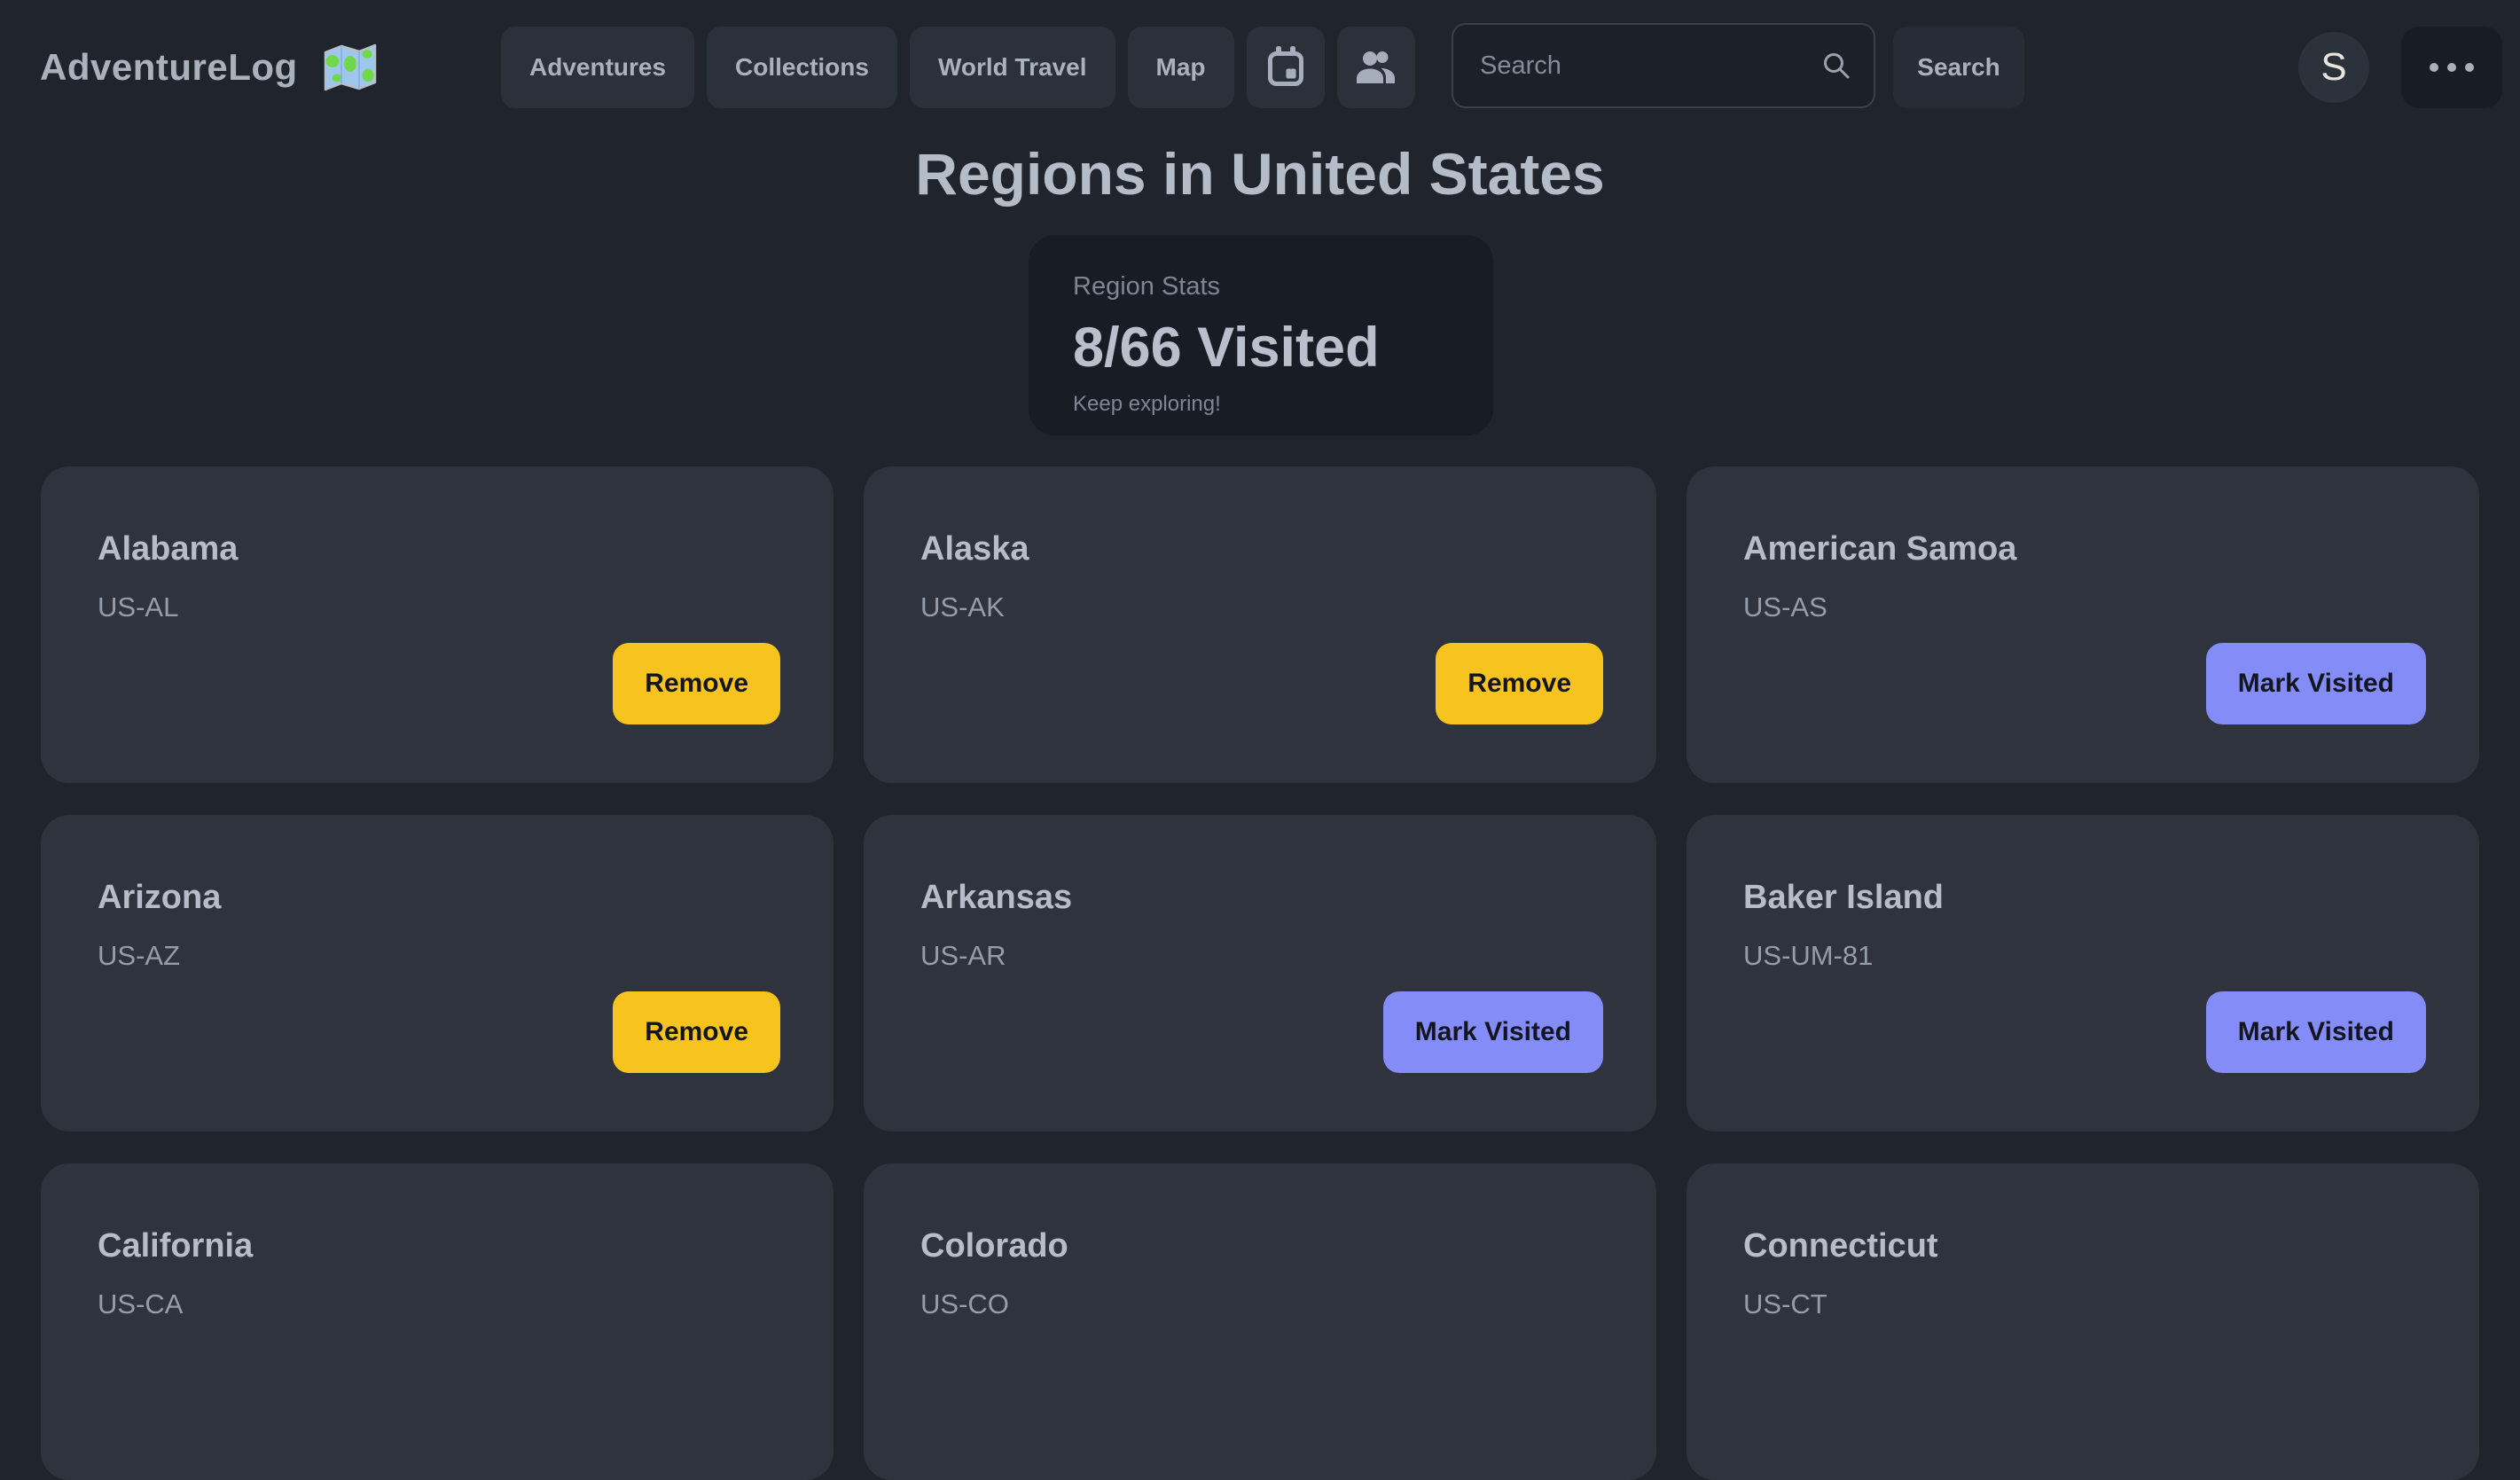  What do you see at coordinates (437, 1321) in the screenshot?
I see `region-card: California US-CA` at bounding box center [437, 1321].